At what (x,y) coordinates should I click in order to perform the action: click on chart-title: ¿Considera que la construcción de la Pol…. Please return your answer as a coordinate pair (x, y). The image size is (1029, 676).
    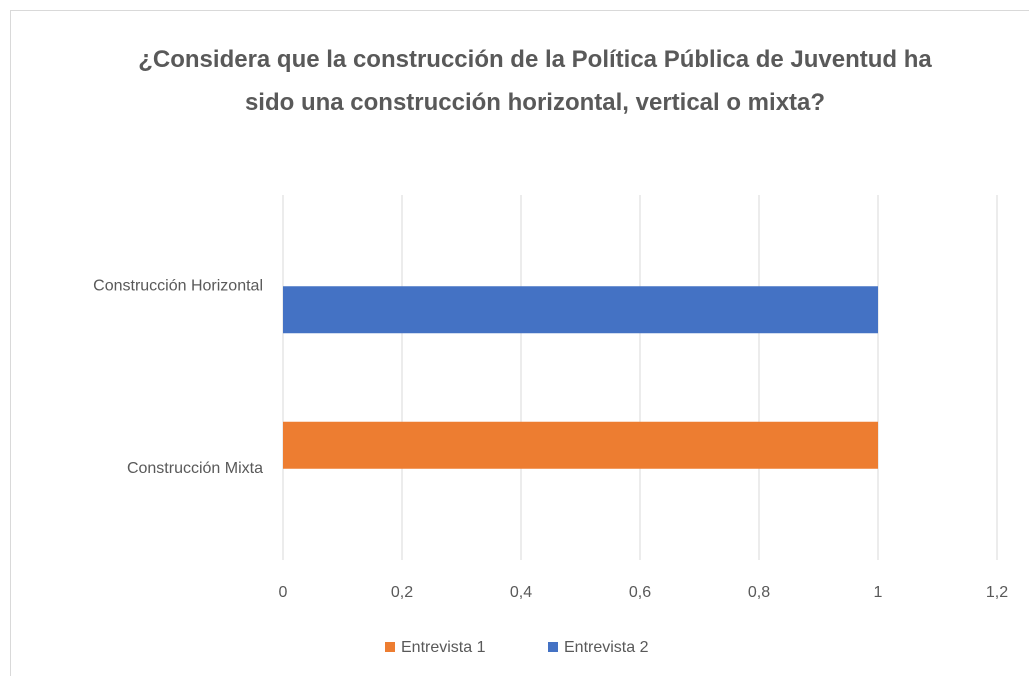
    Looking at the image, I should click on (535, 81).